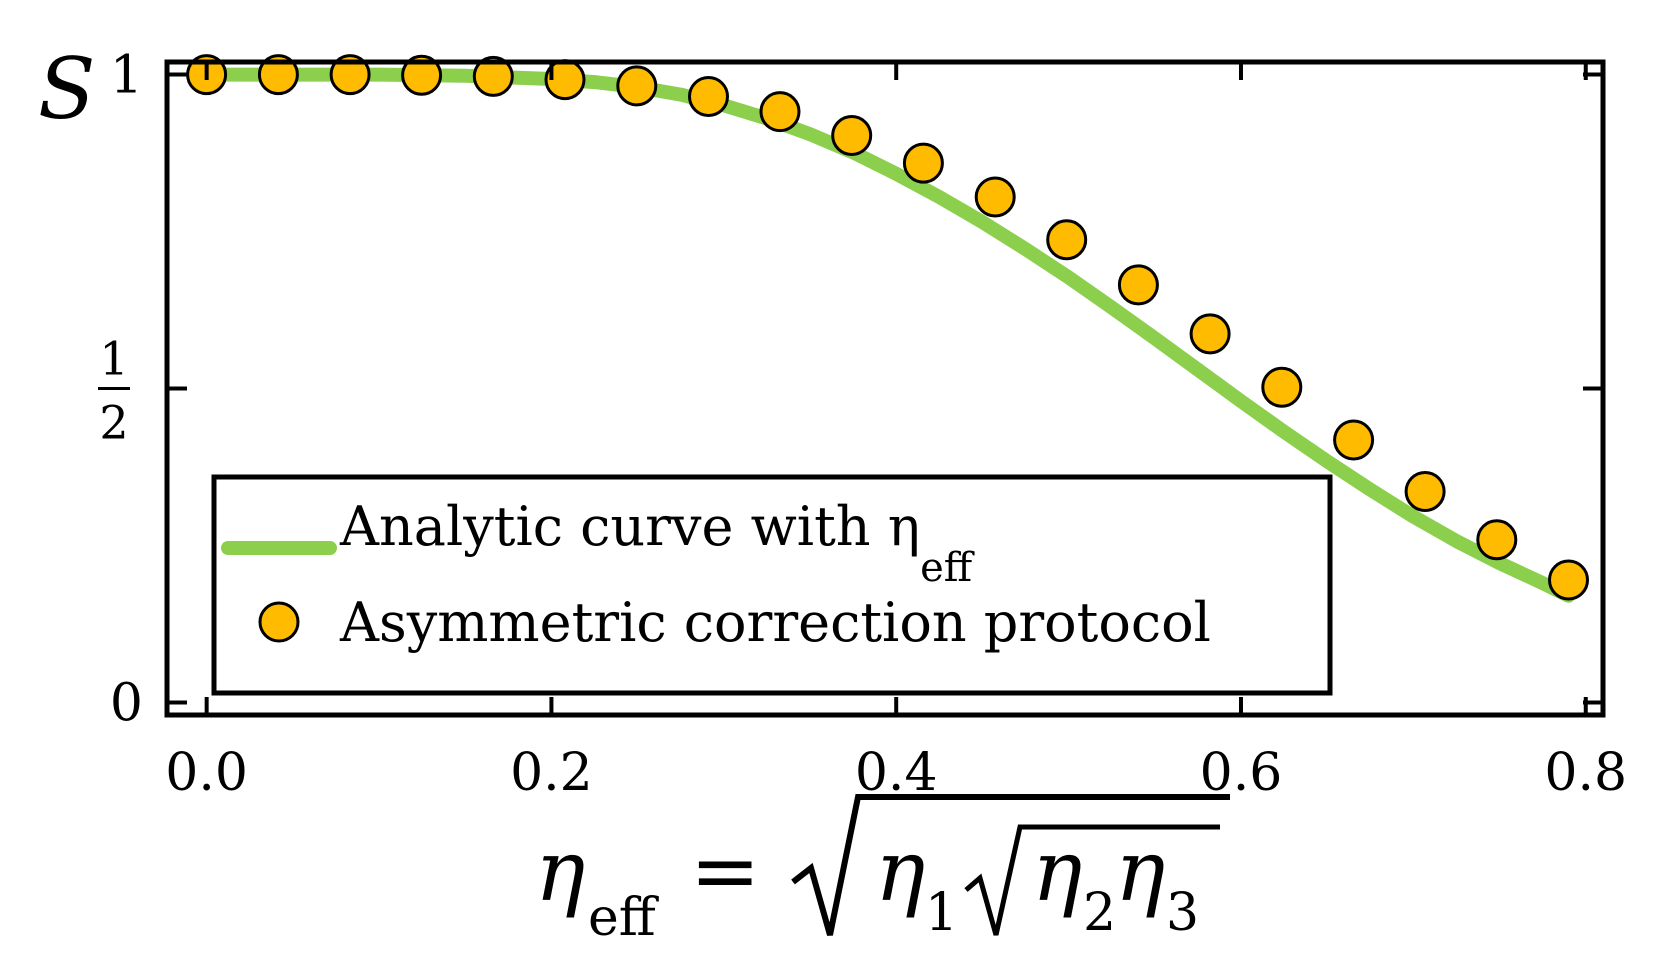 The height and width of the screenshot is (971, 1661). Describe the element at coordinates (126, 76) in the screenshot. I see `y-tick-label: 1` at that location.